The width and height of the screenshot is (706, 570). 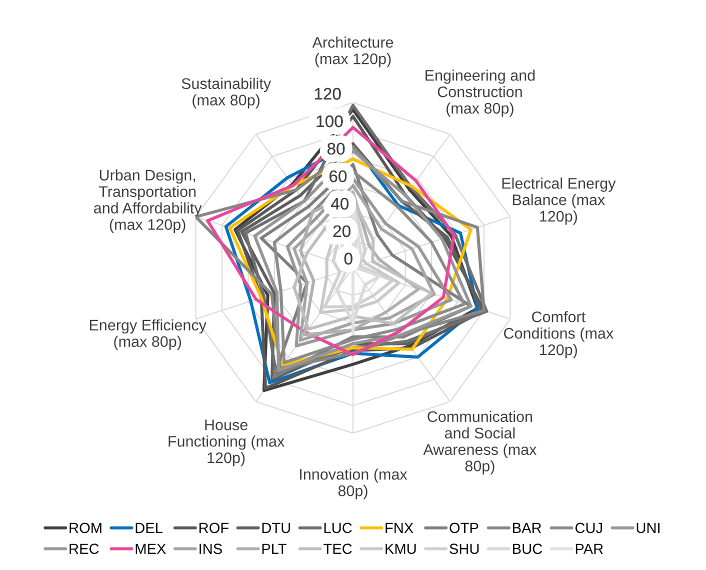 What do you see at coordinates (400, 527) in the screenshot?
I see `legend-label: FNX` at bounding box center [400, 527].